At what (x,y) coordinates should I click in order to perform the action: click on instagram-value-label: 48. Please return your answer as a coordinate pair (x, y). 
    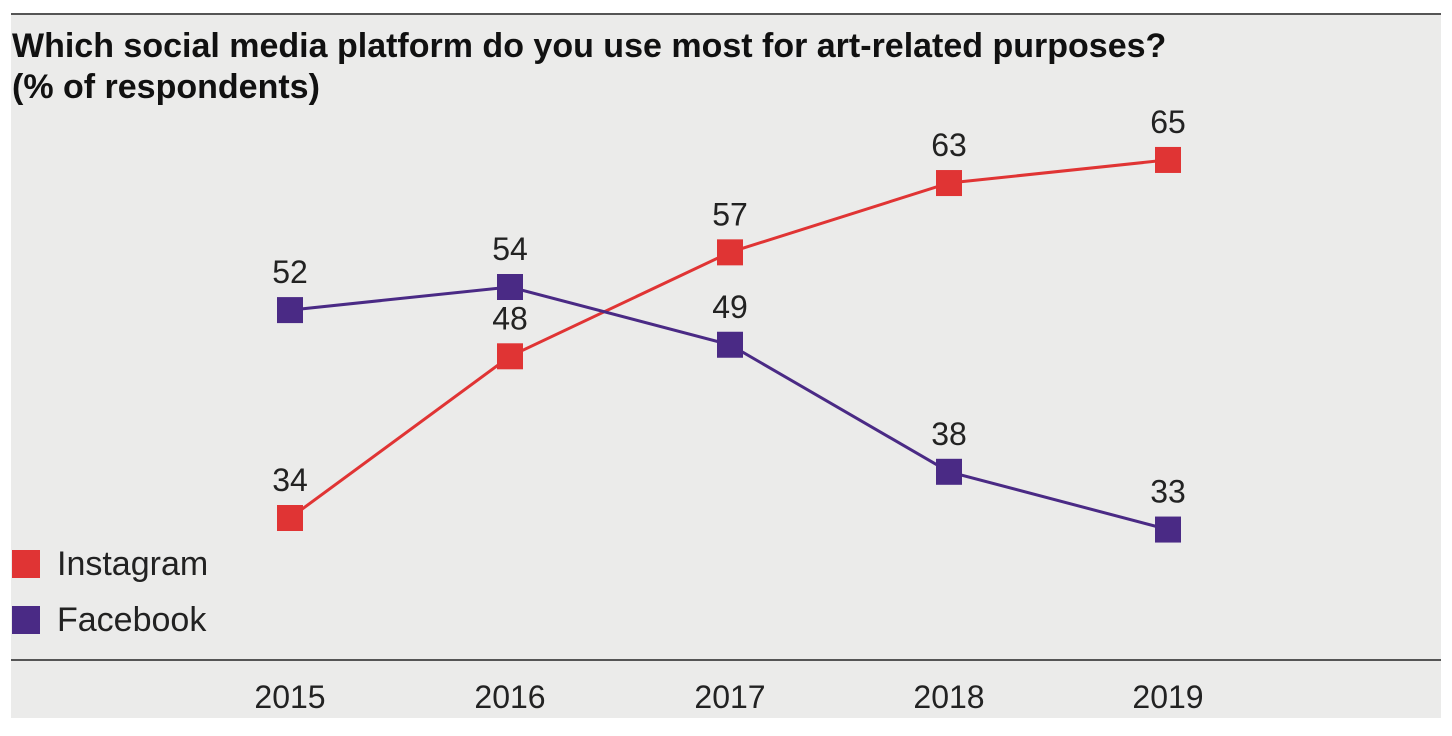
    Looking at the image, I should click on (510, 318).